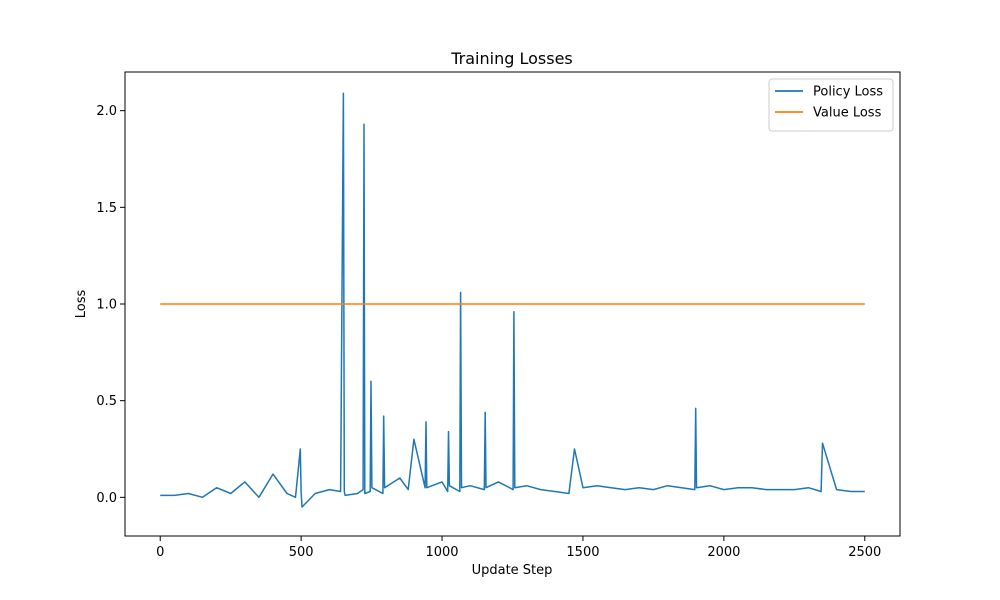  What do you see at coordinates (106, 401) in the screenshot?
I see `y-tick-label: 0.5` at bounding box center [106, 401].